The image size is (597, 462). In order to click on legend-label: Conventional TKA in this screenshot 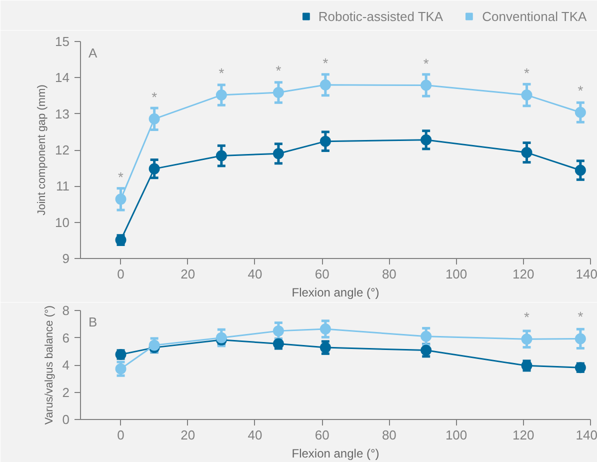, I will do `click(534, 16)`.